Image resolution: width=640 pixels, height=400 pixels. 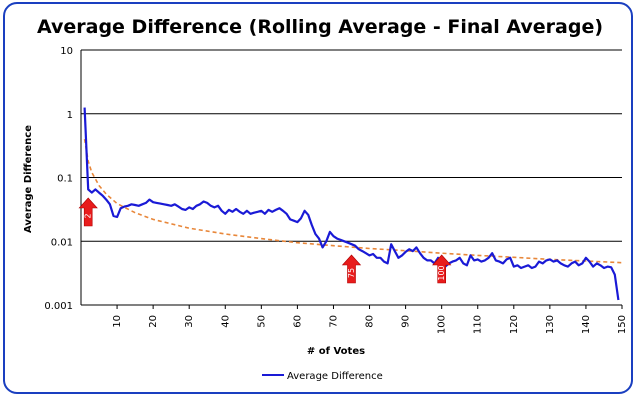 What do you see at coordinates (370, 321) in the screenshot?
I see `x-tick-label: 80` at bounding box center [370, 321].